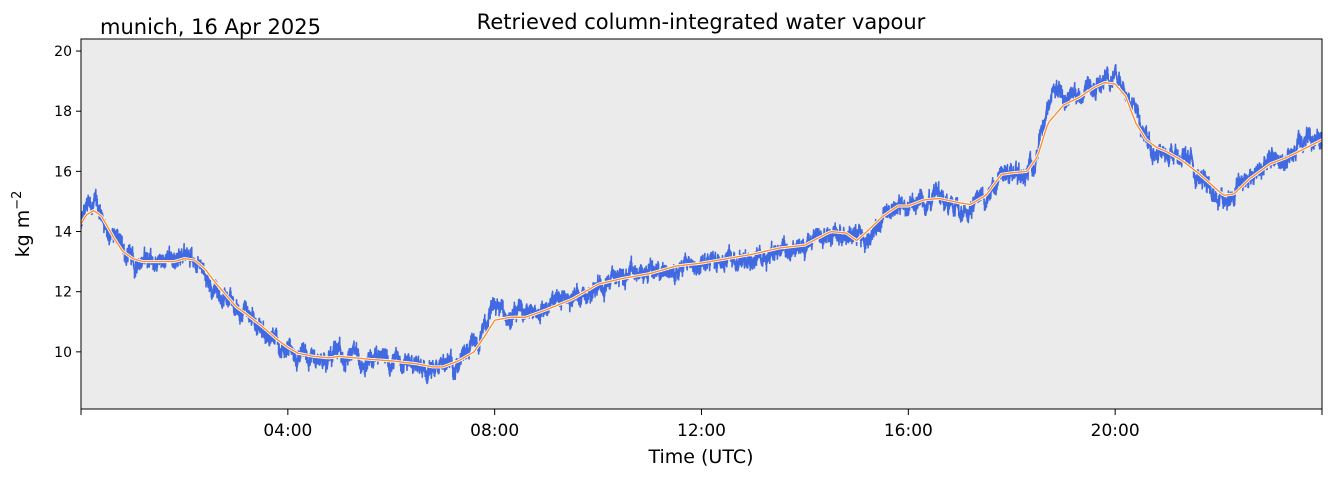 This screenshot has height=478, width=1334. I want to click on y-tick-label: 20, so click(63, 52).